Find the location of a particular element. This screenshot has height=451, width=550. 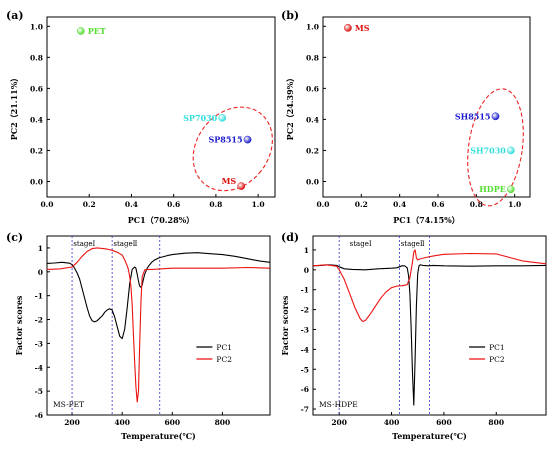

data-point-sp7030 is located at coordinates (222, 118).